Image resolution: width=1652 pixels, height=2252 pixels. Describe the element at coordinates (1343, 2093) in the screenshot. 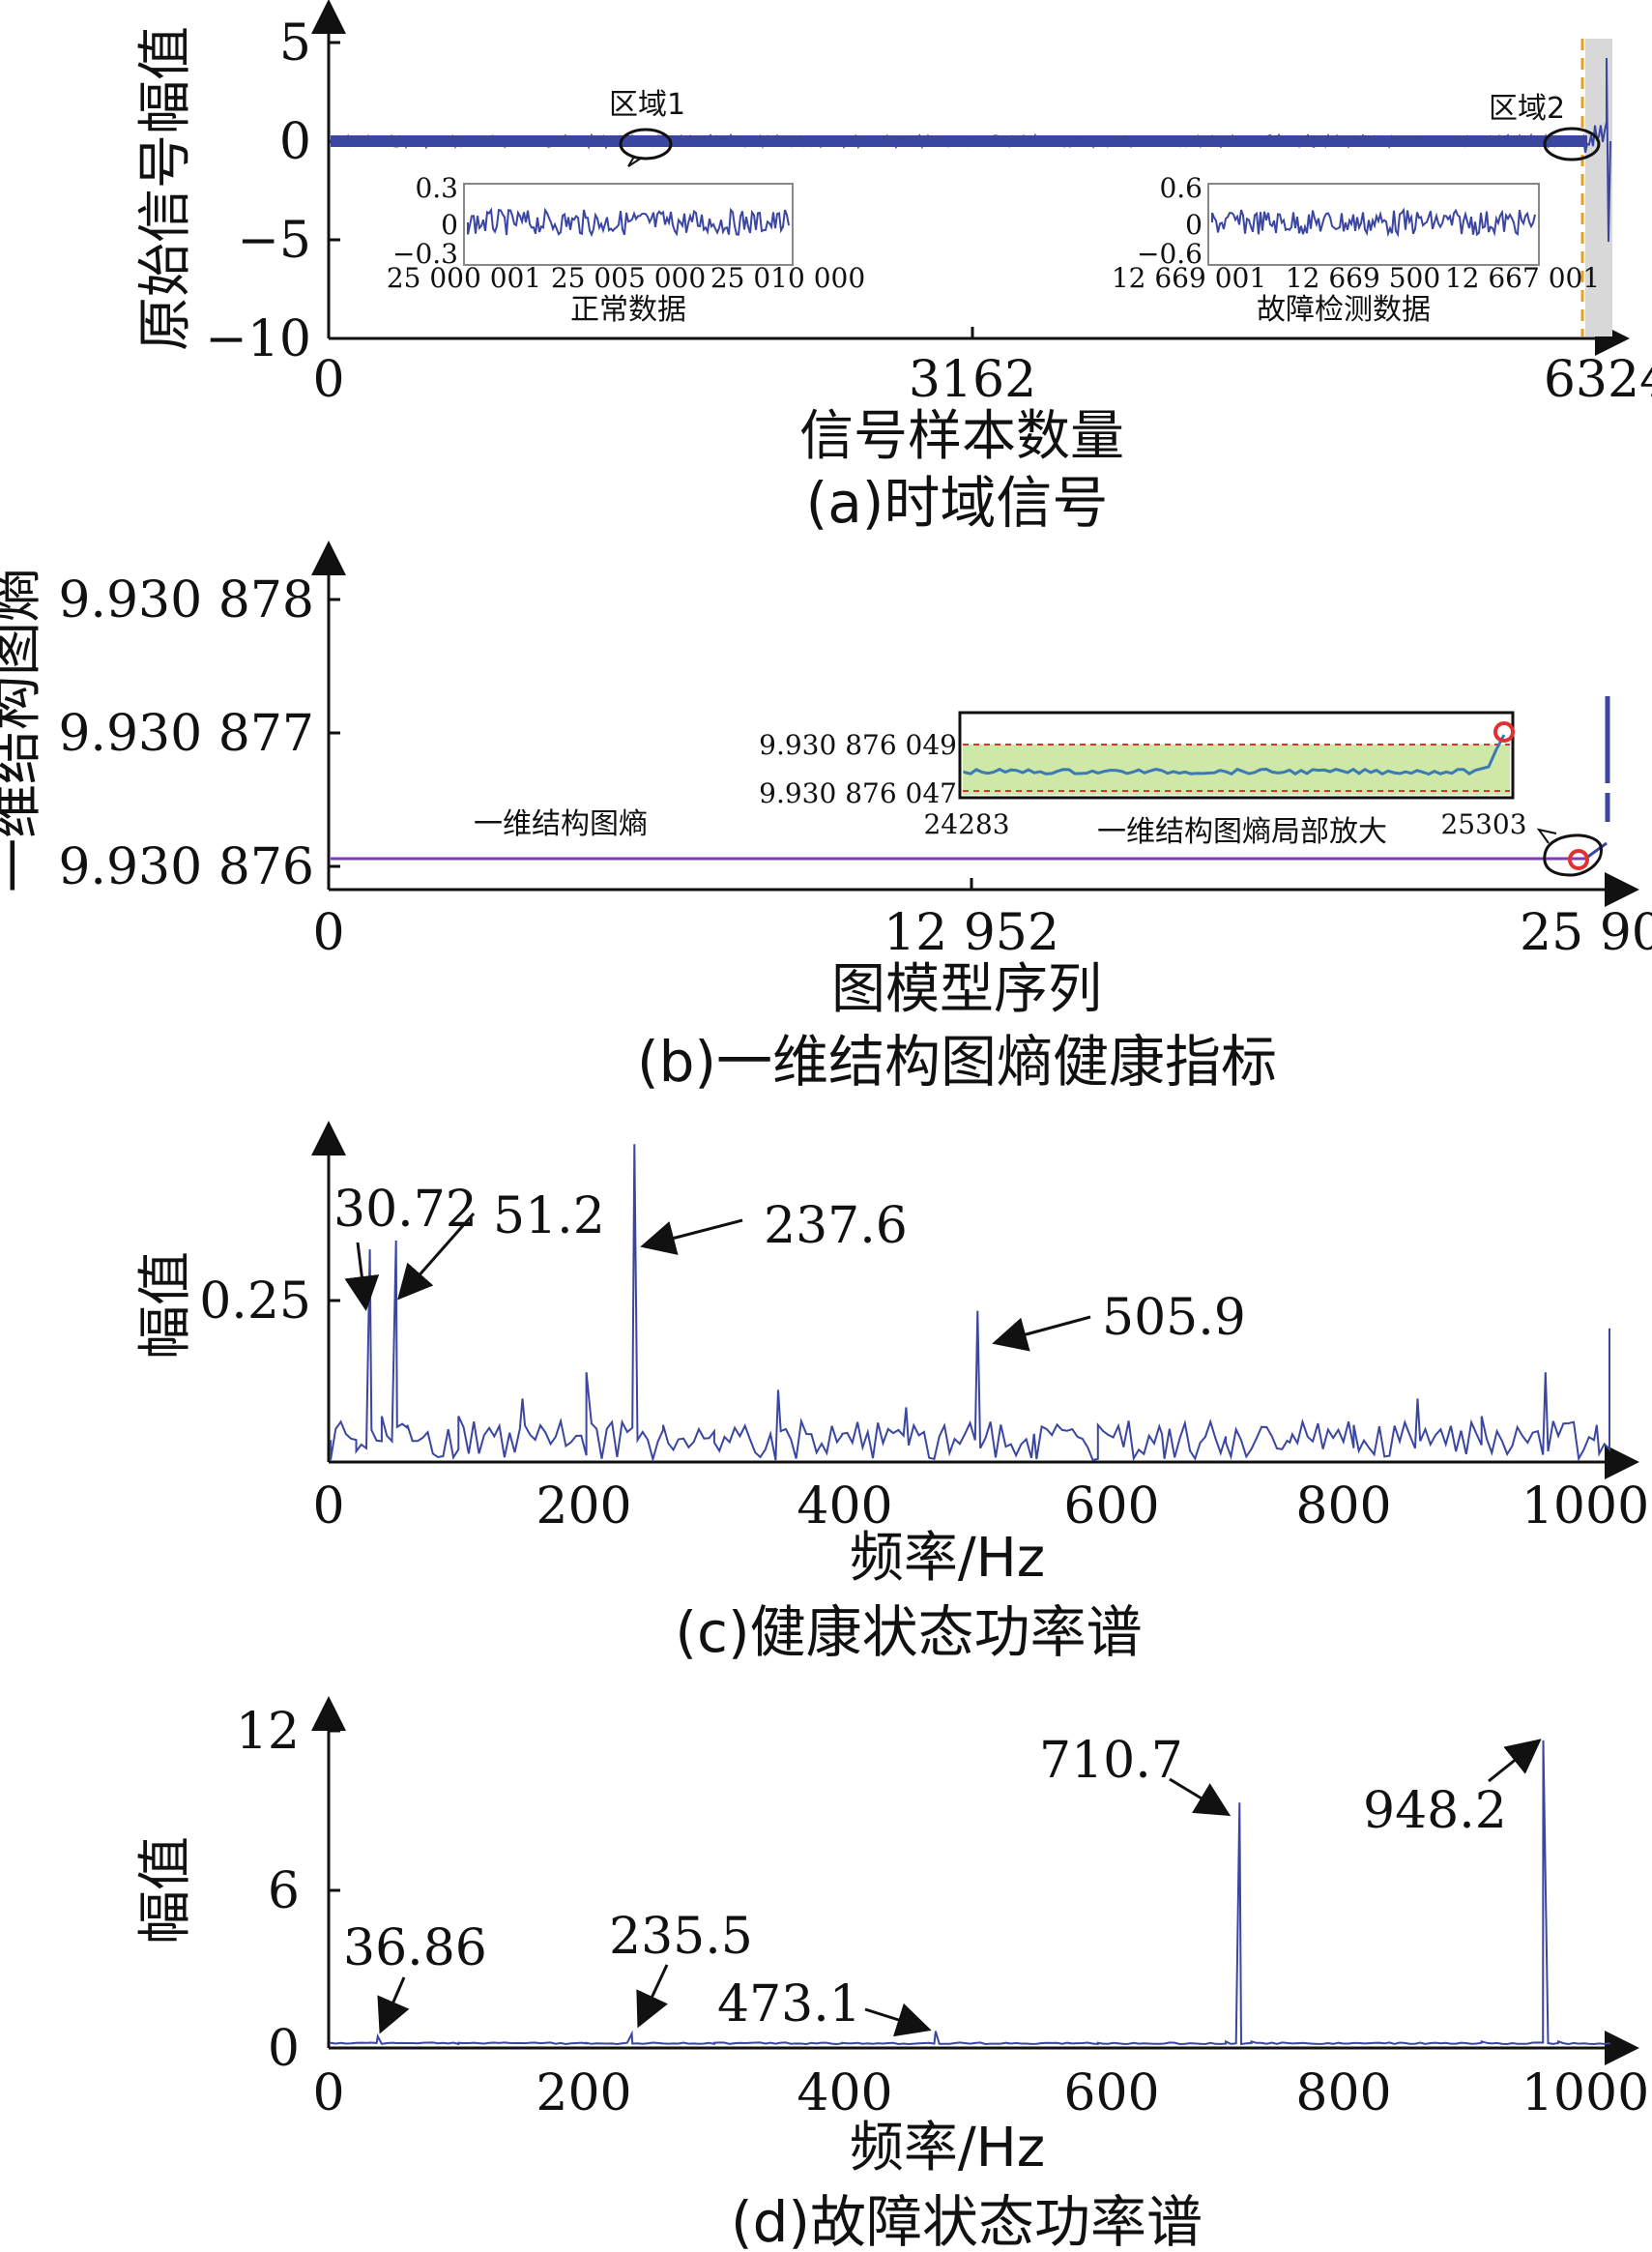

I see `panel-d-xtick: 800` at that location.